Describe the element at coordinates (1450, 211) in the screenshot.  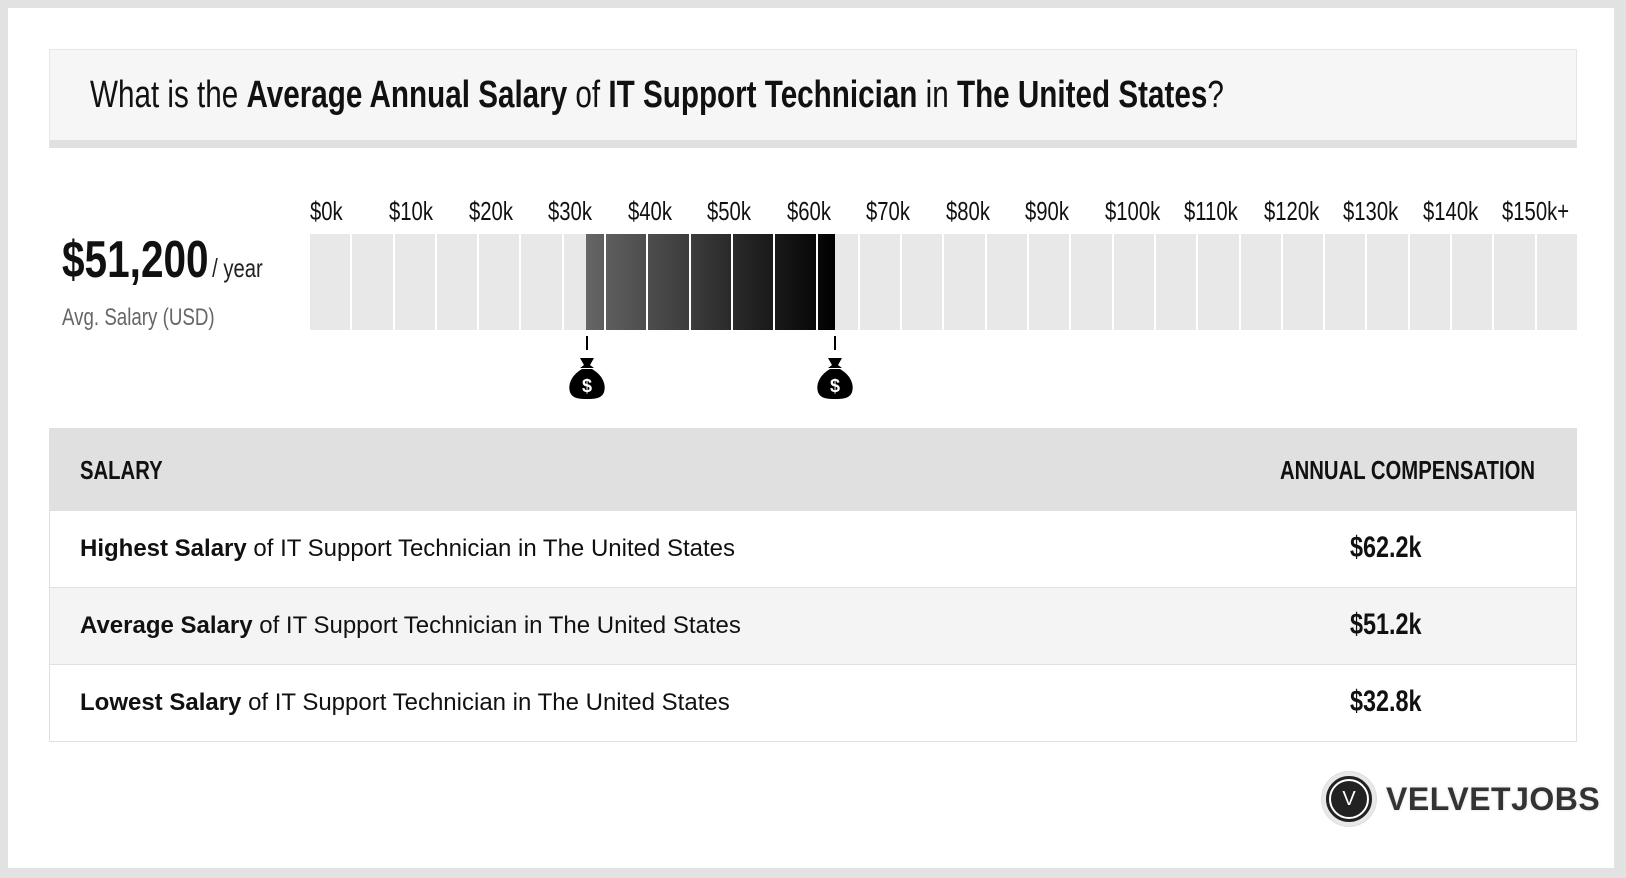
I see `tick-label: $140k` at that location.